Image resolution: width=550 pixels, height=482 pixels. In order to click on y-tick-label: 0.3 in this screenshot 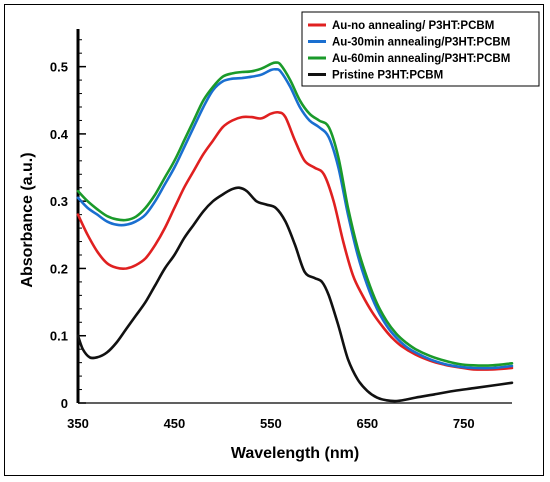, I will do `click(59, 201)`.